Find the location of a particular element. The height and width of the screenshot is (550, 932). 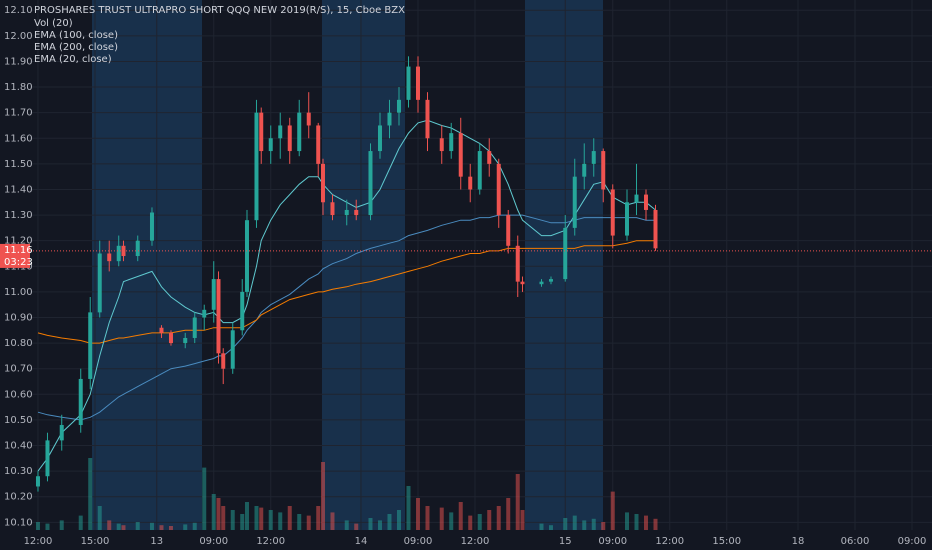

x-tick-label: 06:00 is located at coordinates (855, 541).